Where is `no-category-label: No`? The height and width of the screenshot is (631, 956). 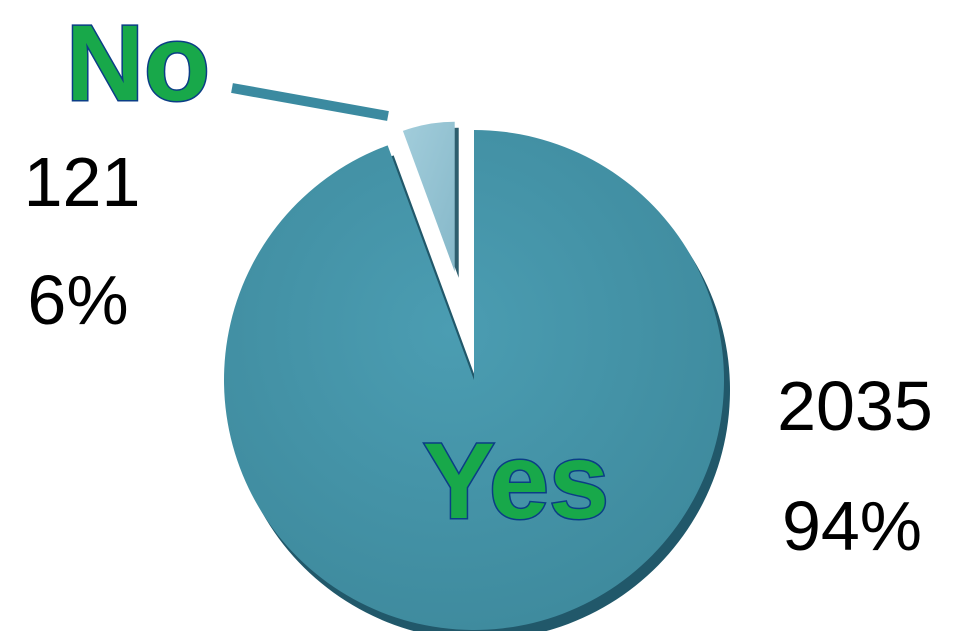
no-category-label: No is located at coordinates (138, 62).